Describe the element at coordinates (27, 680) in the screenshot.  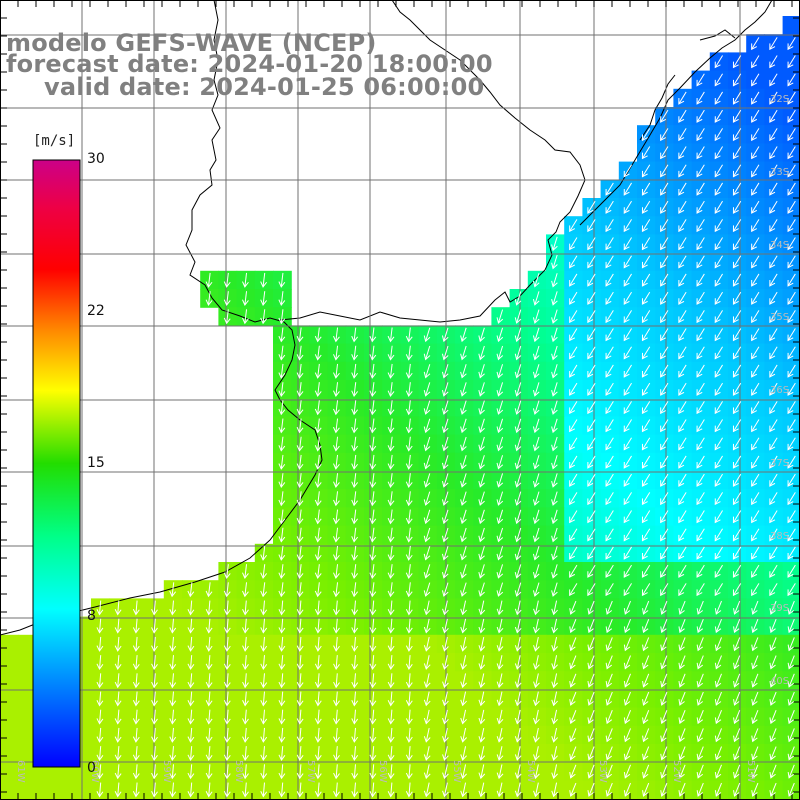
I see `wind-speed-cell` at that location.